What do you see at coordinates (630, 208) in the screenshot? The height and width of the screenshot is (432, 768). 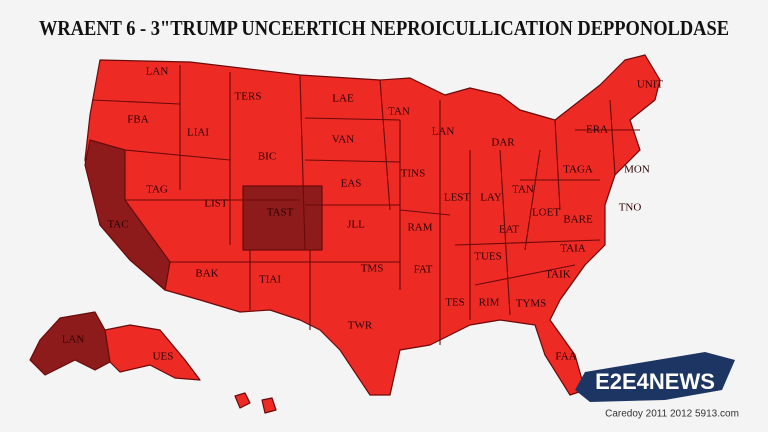 I see `state-label: TNO` at bounding box center [630, 208].